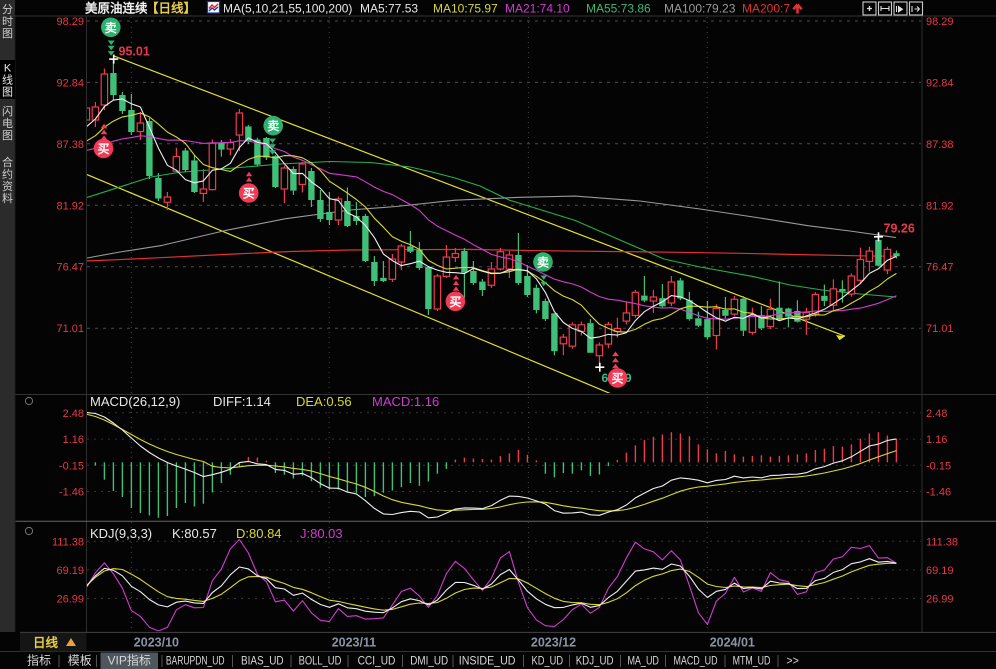 This screenshot has width=996, height=669. I want to click on svg-text: 约, so click(7, 174).